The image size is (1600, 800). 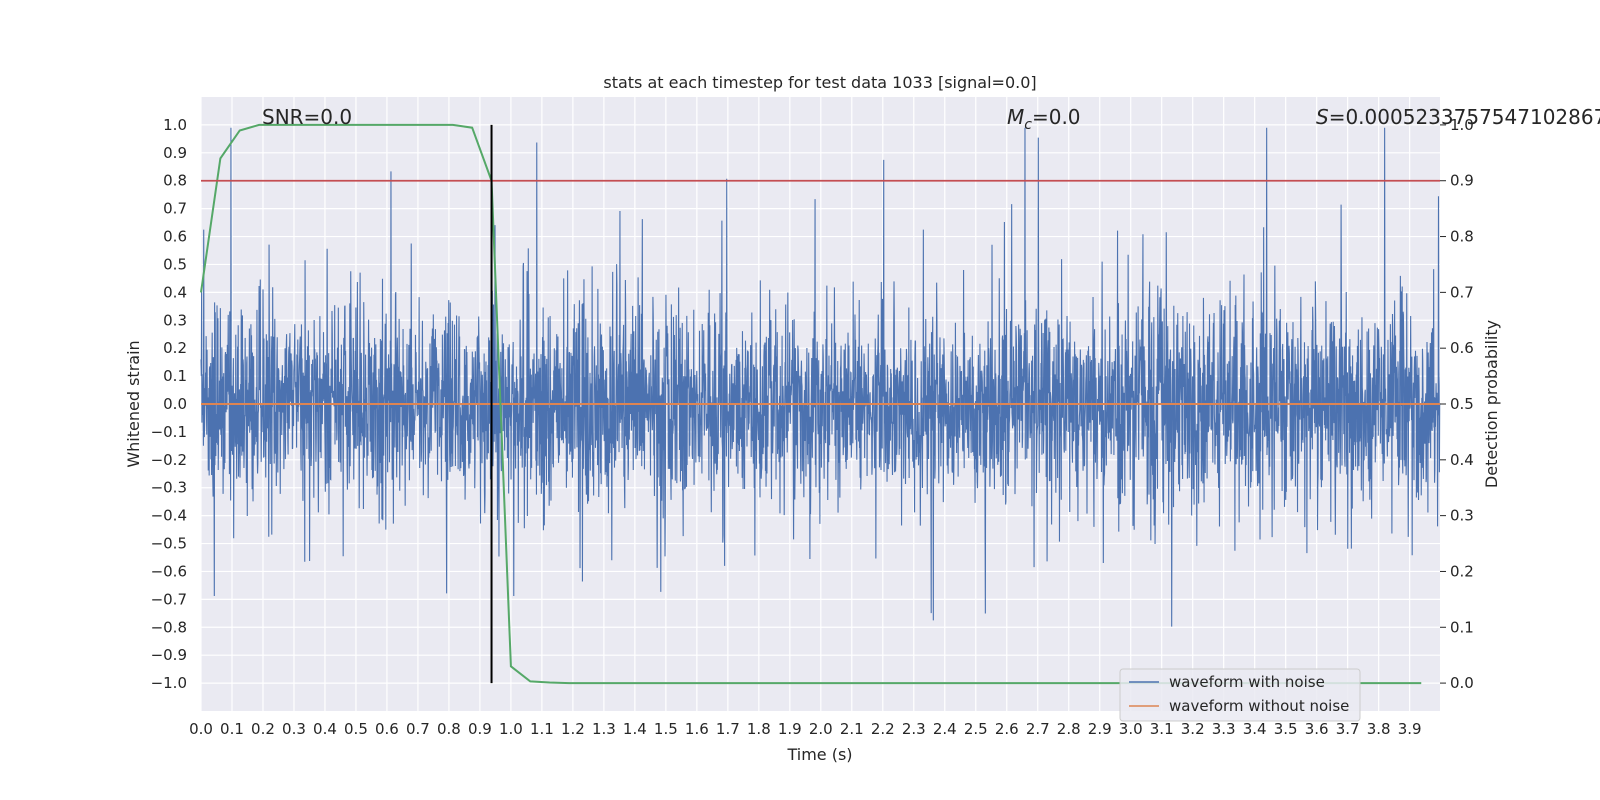 I want to click on legend-label-noise: waveform with noise, so click(x=1247, y=682).